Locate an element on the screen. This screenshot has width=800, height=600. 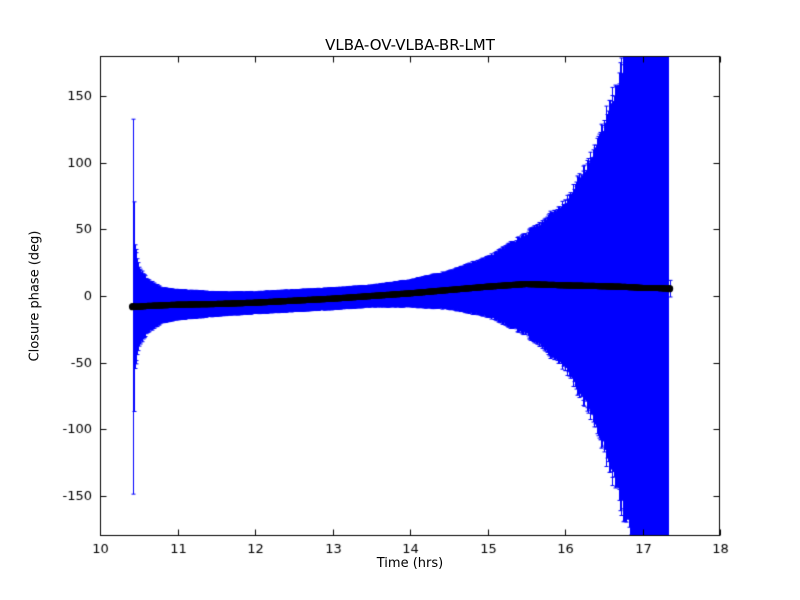
x-axis-label: Time (hrs) is located at coordinates (410, 563).